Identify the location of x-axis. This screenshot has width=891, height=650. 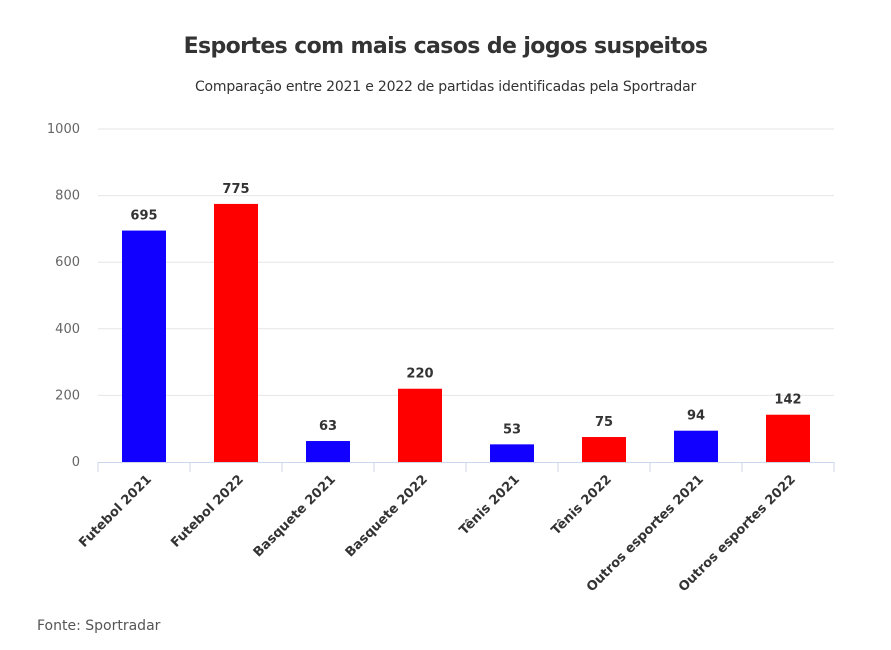
(466, 467).